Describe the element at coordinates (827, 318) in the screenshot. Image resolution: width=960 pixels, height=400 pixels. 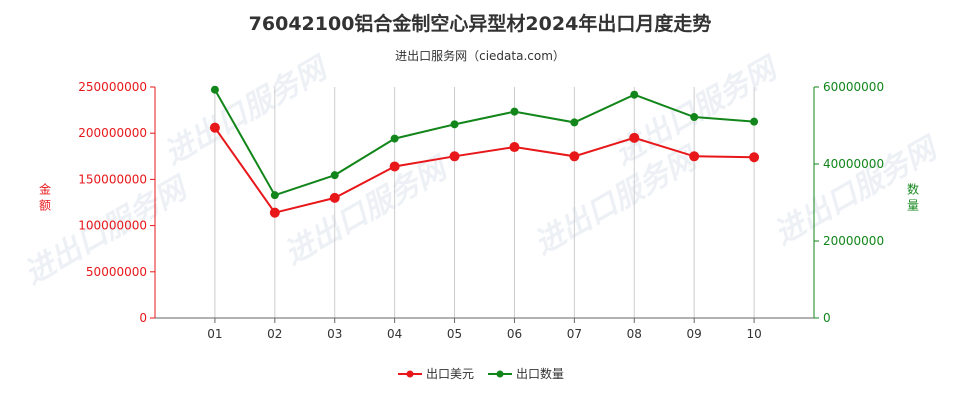
I see `right-tick-label: 0` at that location.